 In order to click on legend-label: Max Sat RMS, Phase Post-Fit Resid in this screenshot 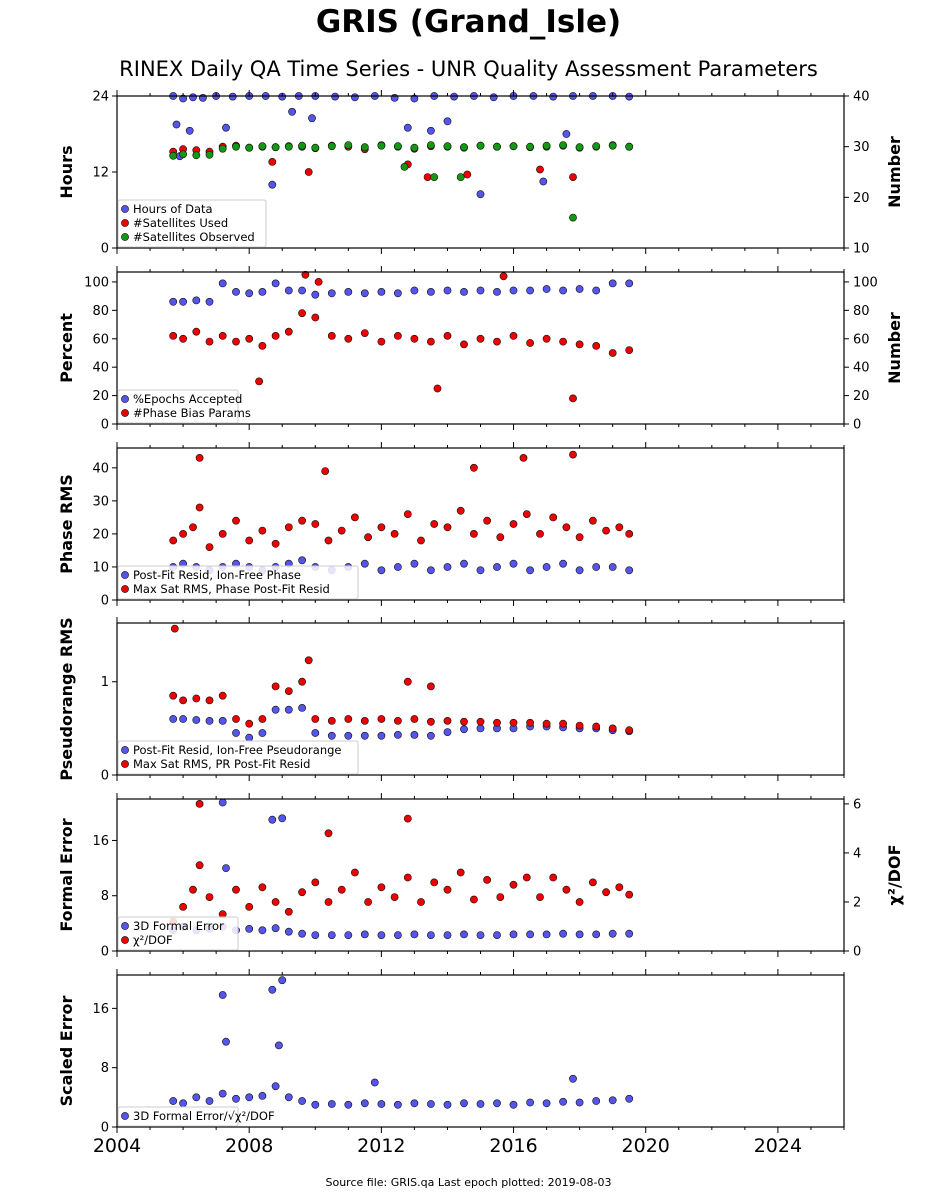, I will do `click(231, 589)`.